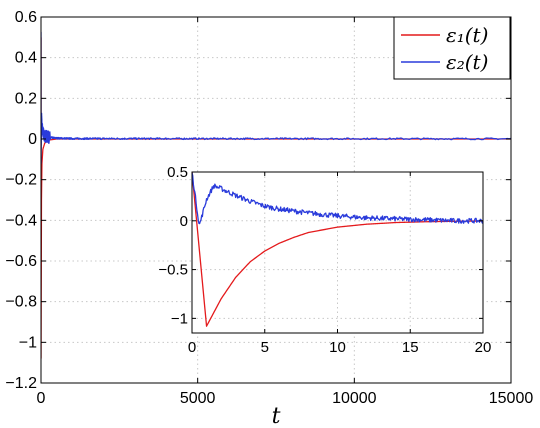 This screenshot has width=540, height=428. I want to click on y-tick-label: −1.2, so click(21, 383).